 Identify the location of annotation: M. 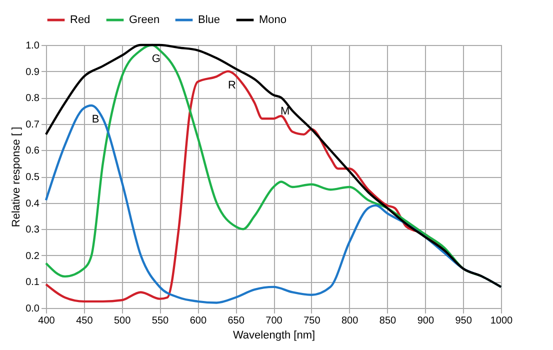
(285, 112).